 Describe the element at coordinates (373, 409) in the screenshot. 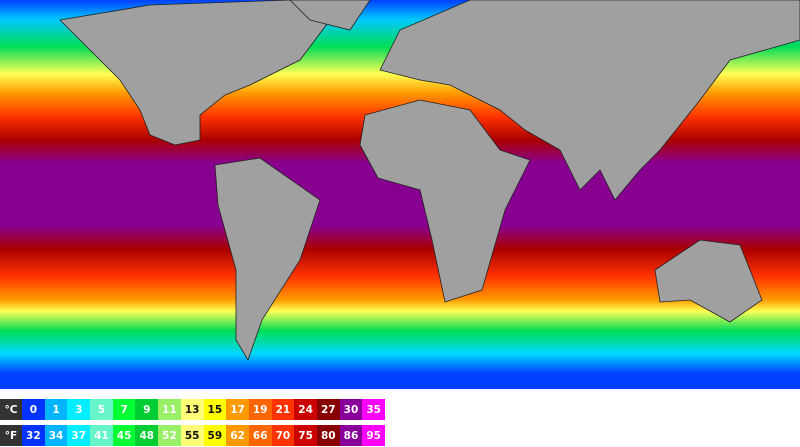

I see `legend-celsius-cell: 35` at that location.